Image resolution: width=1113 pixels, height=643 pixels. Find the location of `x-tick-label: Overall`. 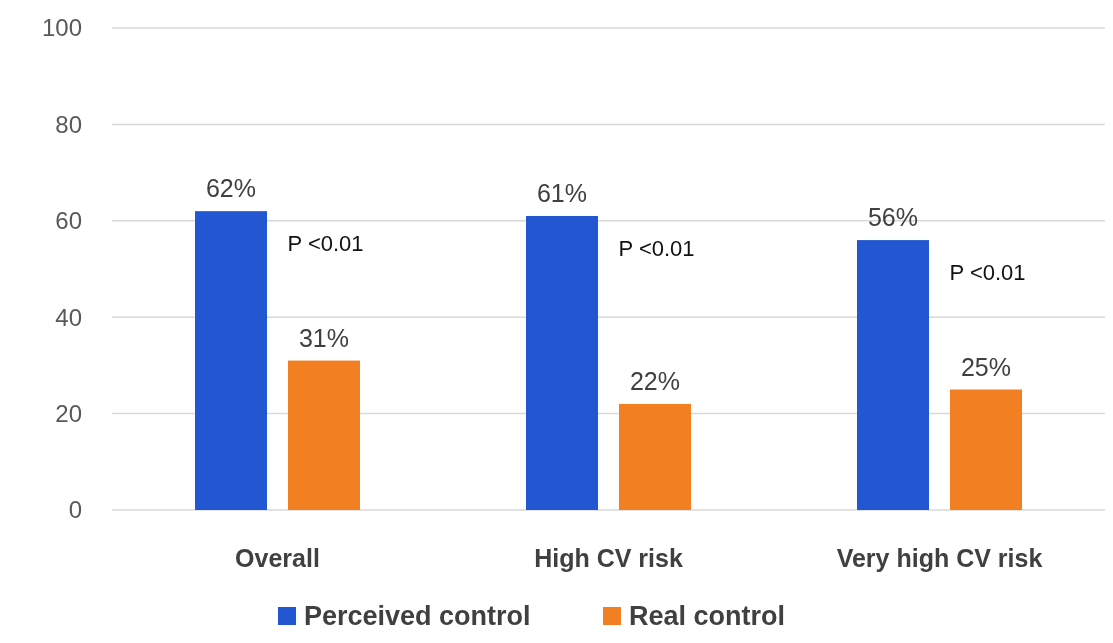

x-tick-label: Overall is located at coordinates (277, 558).